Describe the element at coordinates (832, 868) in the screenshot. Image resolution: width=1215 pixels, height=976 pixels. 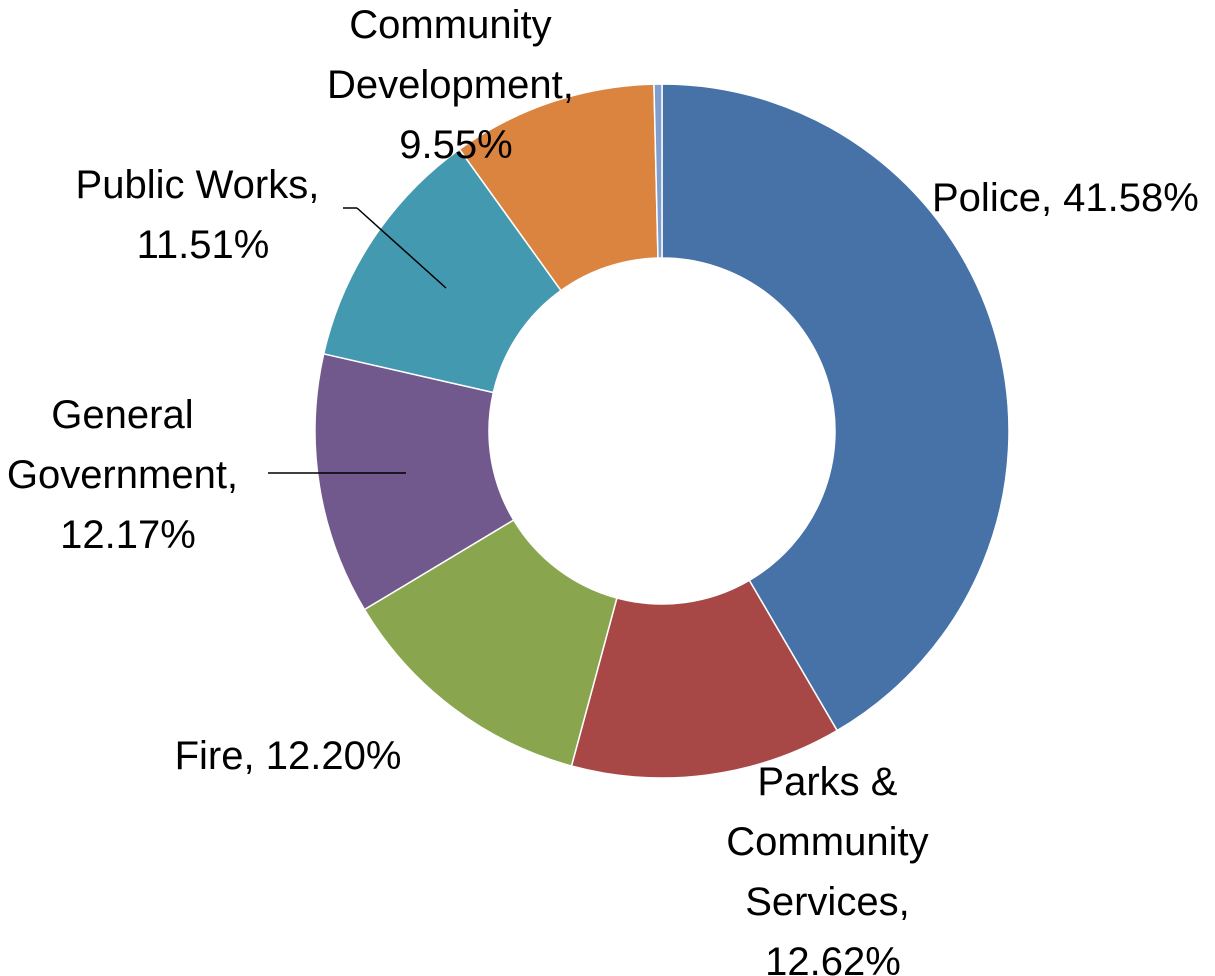
I see `slice-label-parks: Parks & Community Services, 12.62%` at that location.